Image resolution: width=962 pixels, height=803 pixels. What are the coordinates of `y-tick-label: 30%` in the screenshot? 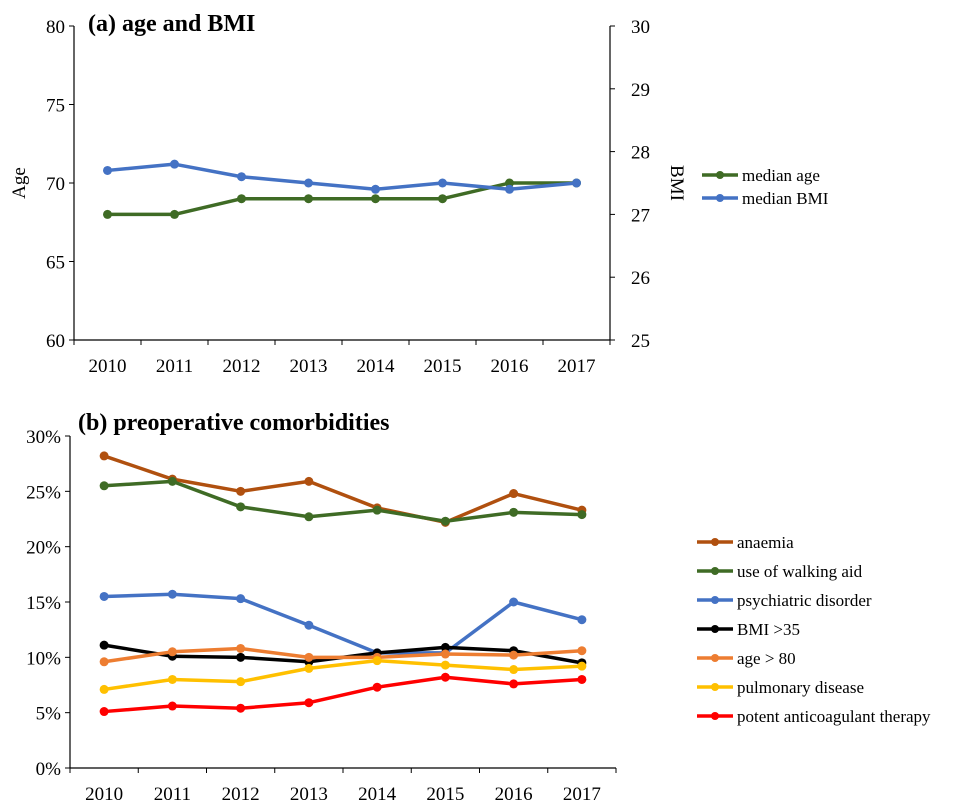 It's located at (43, 437).